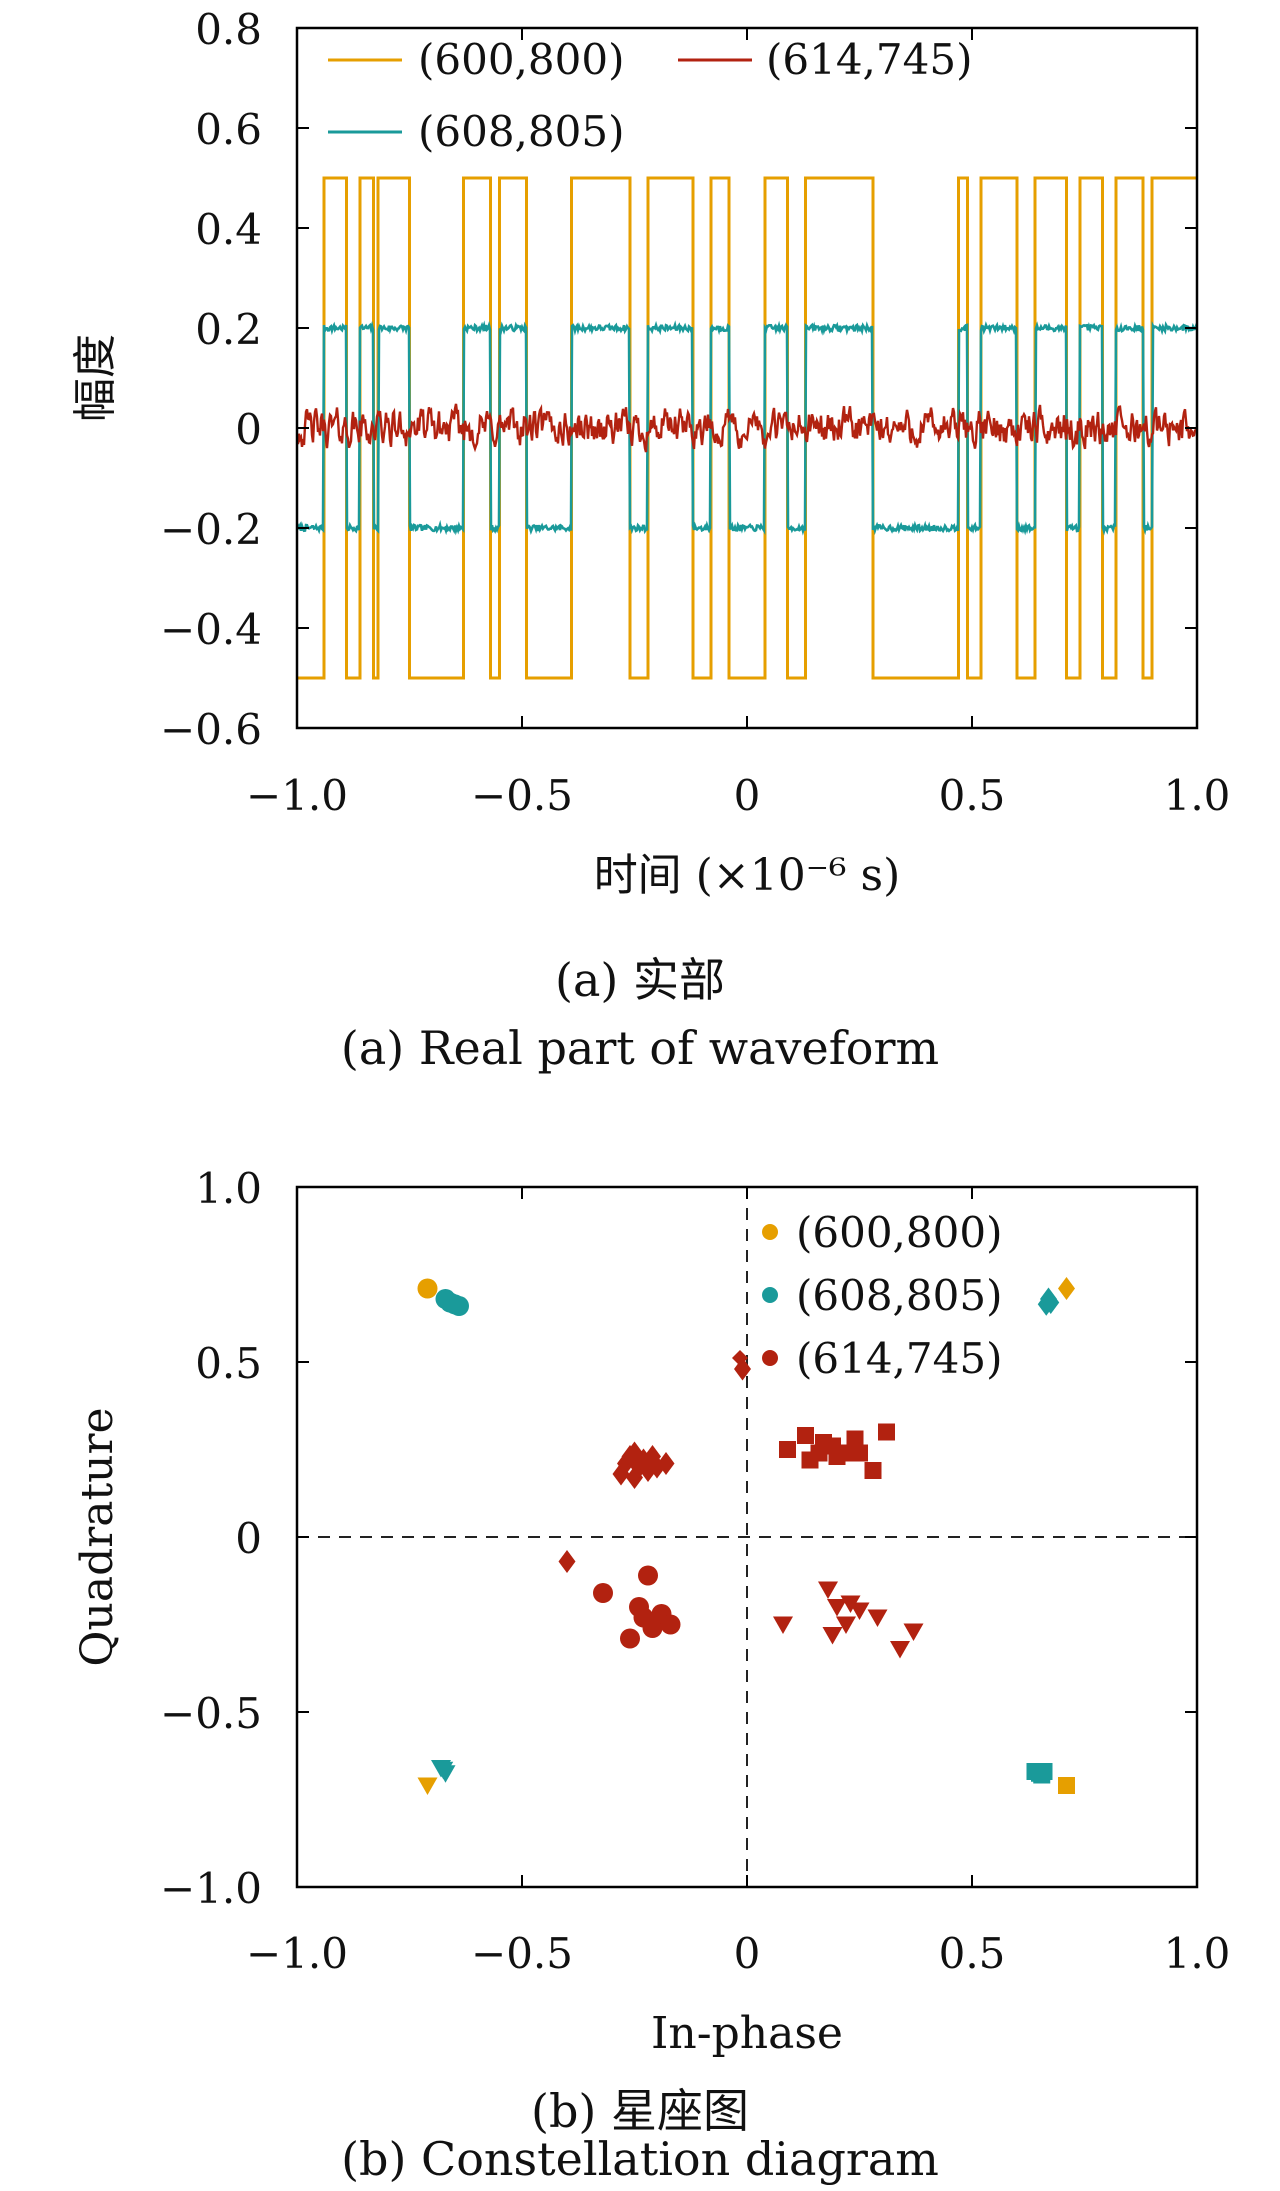 The image size is (1280, 2191). I want to click on legend: (600,800) (614,745) (608,805), so click(650, 95).